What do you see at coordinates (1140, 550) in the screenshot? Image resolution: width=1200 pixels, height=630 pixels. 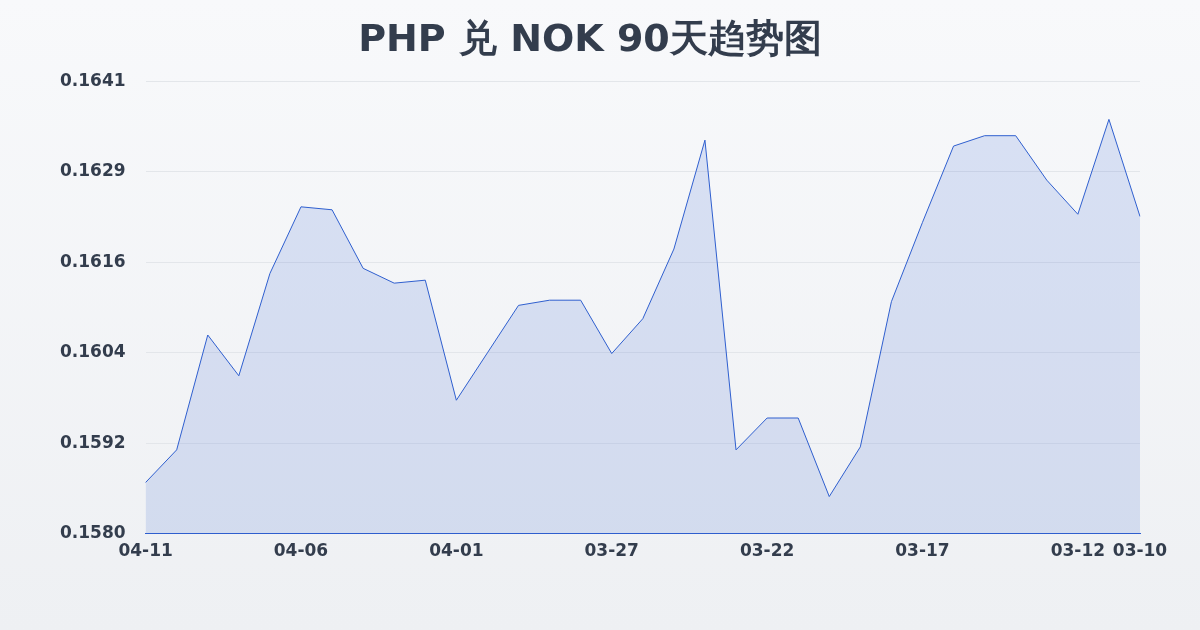 I see `x-tick-label: 03-10` at bounding box center [1140, 550].